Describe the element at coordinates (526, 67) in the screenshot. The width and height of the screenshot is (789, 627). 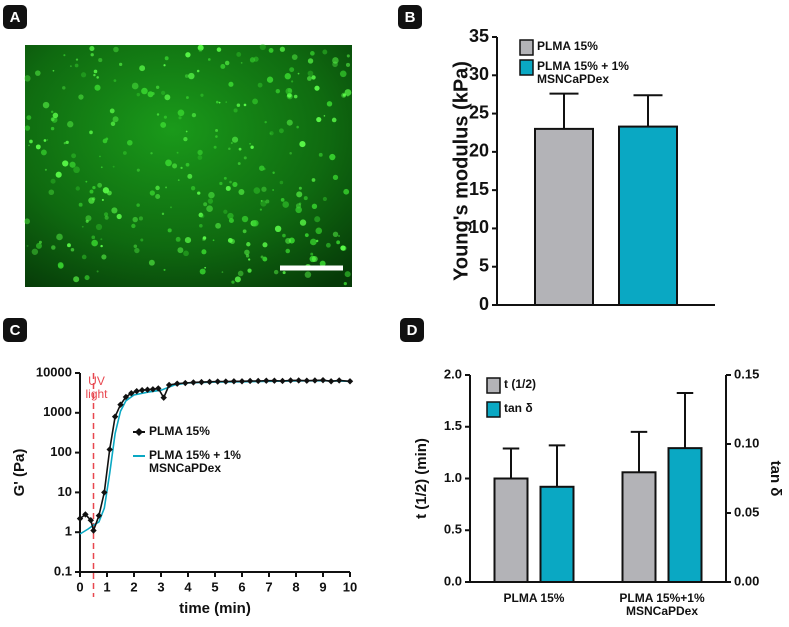
I see `legend-swatch` at that location.